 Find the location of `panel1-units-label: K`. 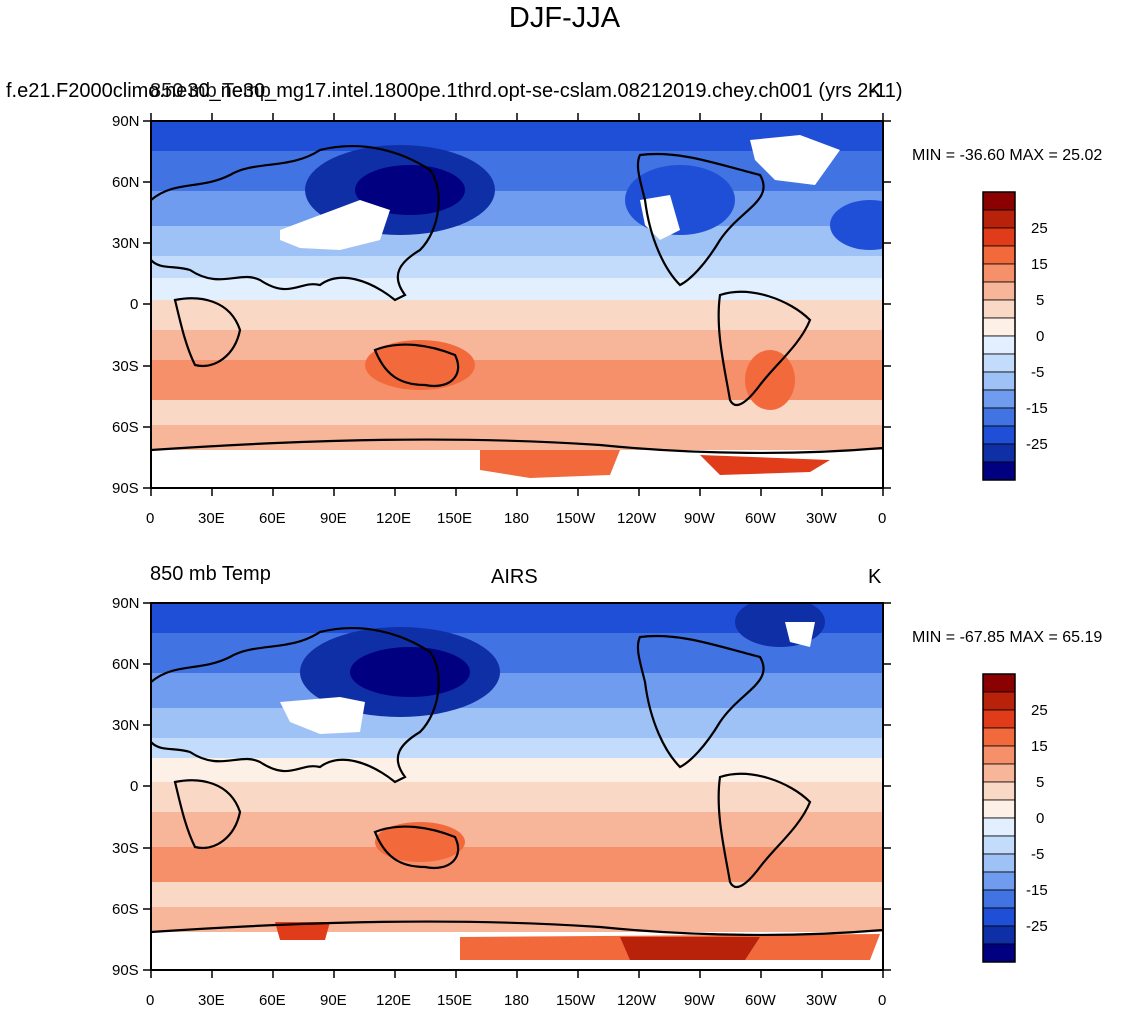

panel1-units-label: K is located at coordinates (875, 91).